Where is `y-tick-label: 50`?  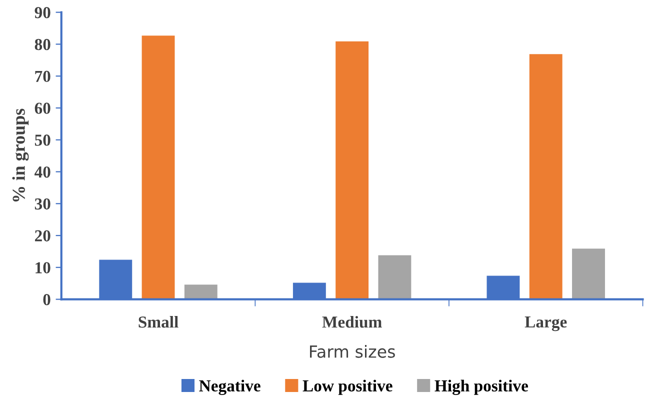
y-tick-label: 50 is located at coordinates (42, 140).